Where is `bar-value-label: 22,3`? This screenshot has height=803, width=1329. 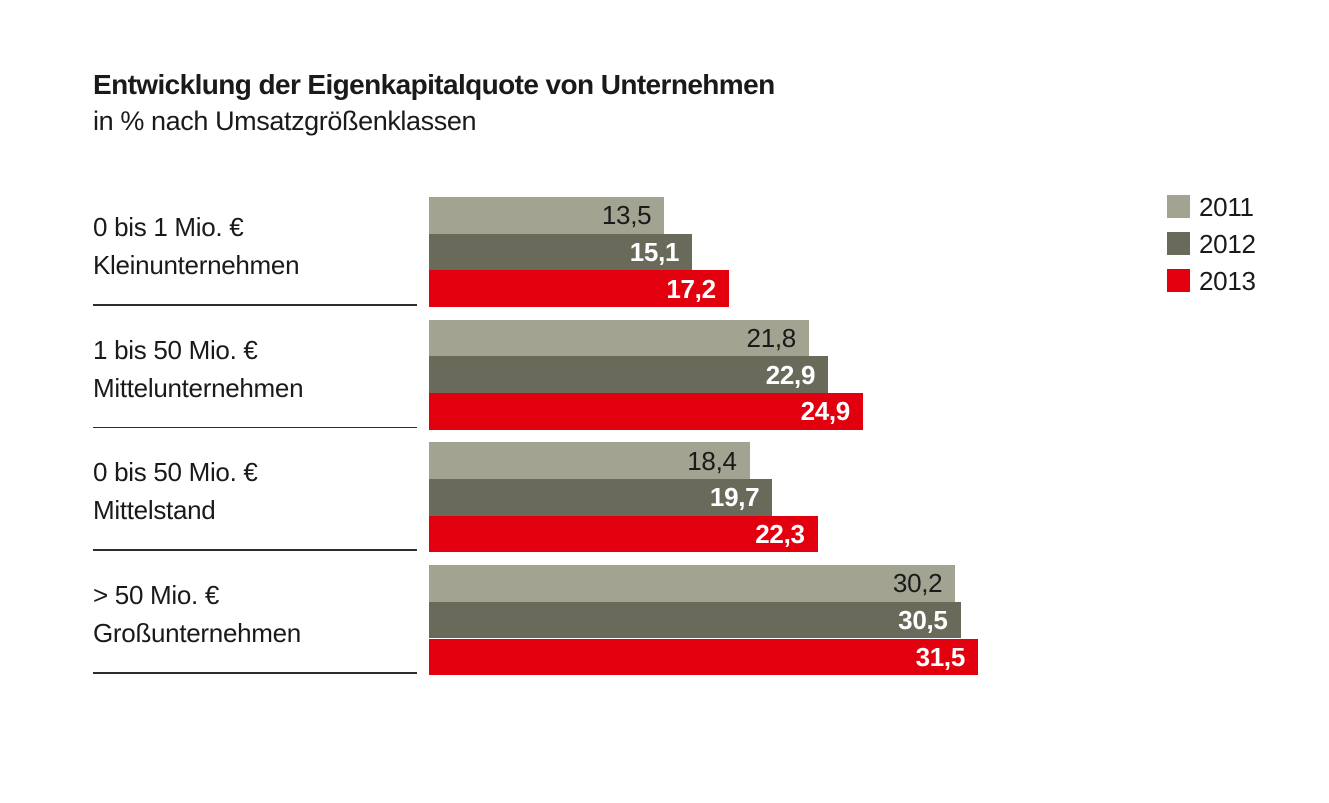
bar-value-label: 22,3 is located at coordinates (780, 534).